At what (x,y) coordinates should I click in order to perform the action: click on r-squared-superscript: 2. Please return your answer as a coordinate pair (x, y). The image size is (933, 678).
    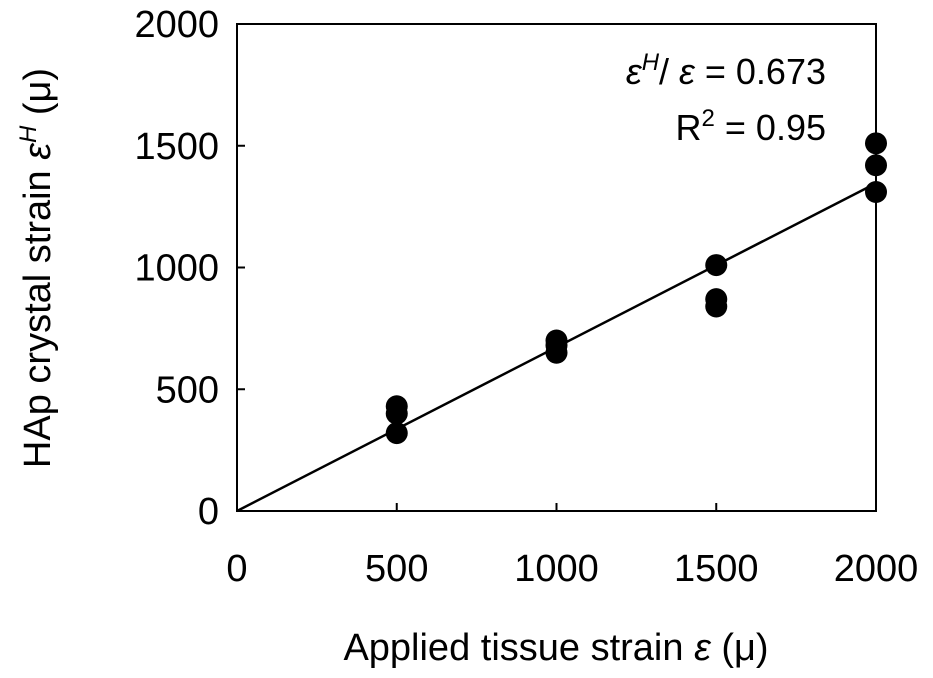
    Looking at the image, I should click on (708, 118).